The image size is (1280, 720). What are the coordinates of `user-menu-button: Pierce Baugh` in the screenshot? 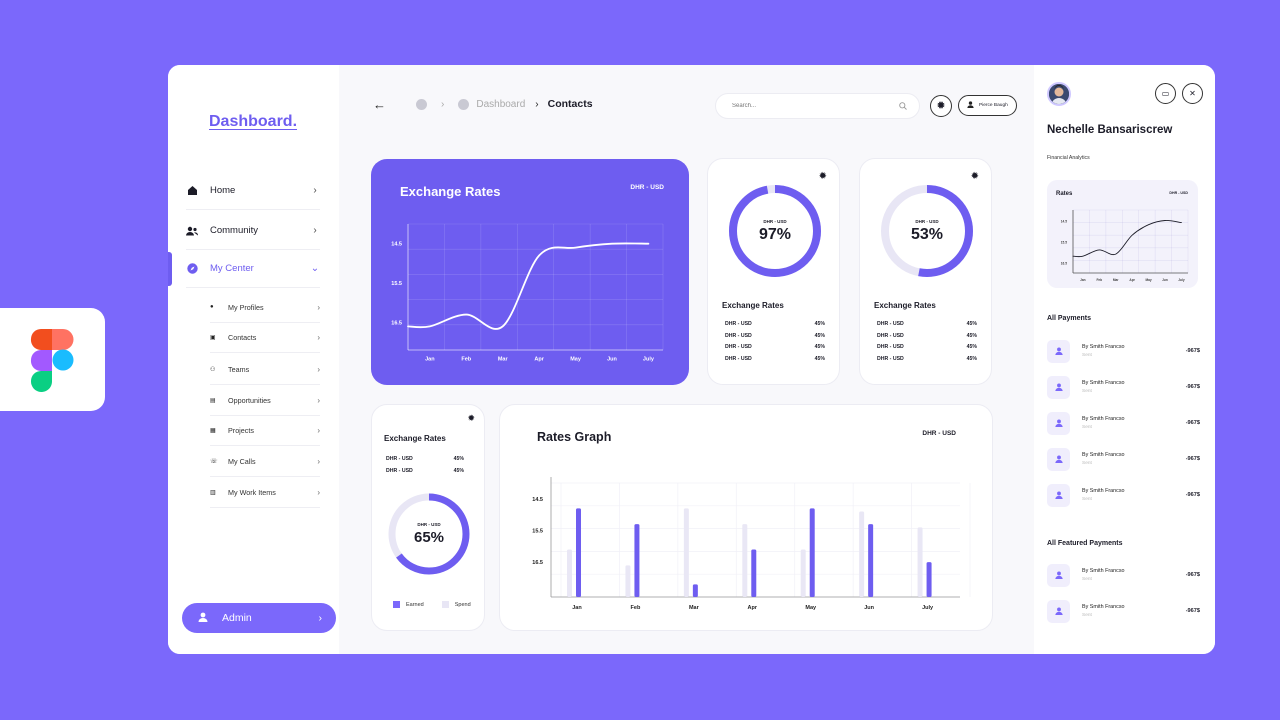 It's located at (987, 105).